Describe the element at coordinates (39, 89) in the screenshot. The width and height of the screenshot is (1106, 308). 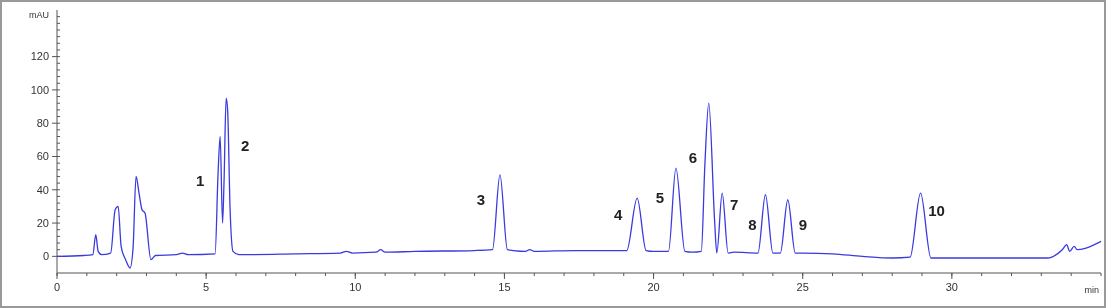
I see `y-tick-label: 100` at that location.